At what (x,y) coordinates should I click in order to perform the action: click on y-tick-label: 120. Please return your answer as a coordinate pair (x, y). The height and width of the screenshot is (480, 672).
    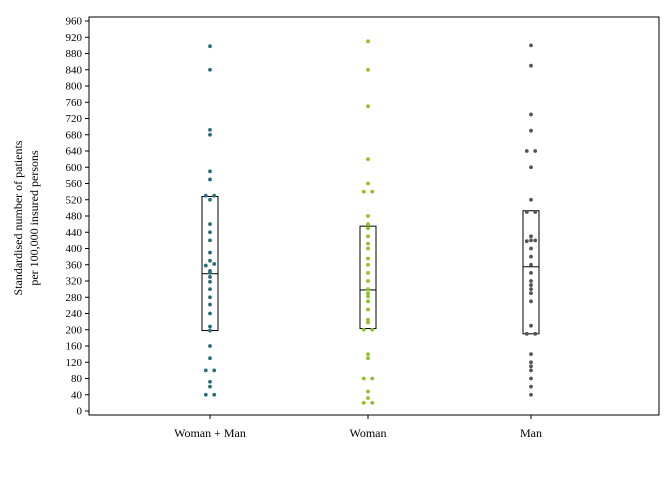
    Looking at the image, I should click on (74, 363).